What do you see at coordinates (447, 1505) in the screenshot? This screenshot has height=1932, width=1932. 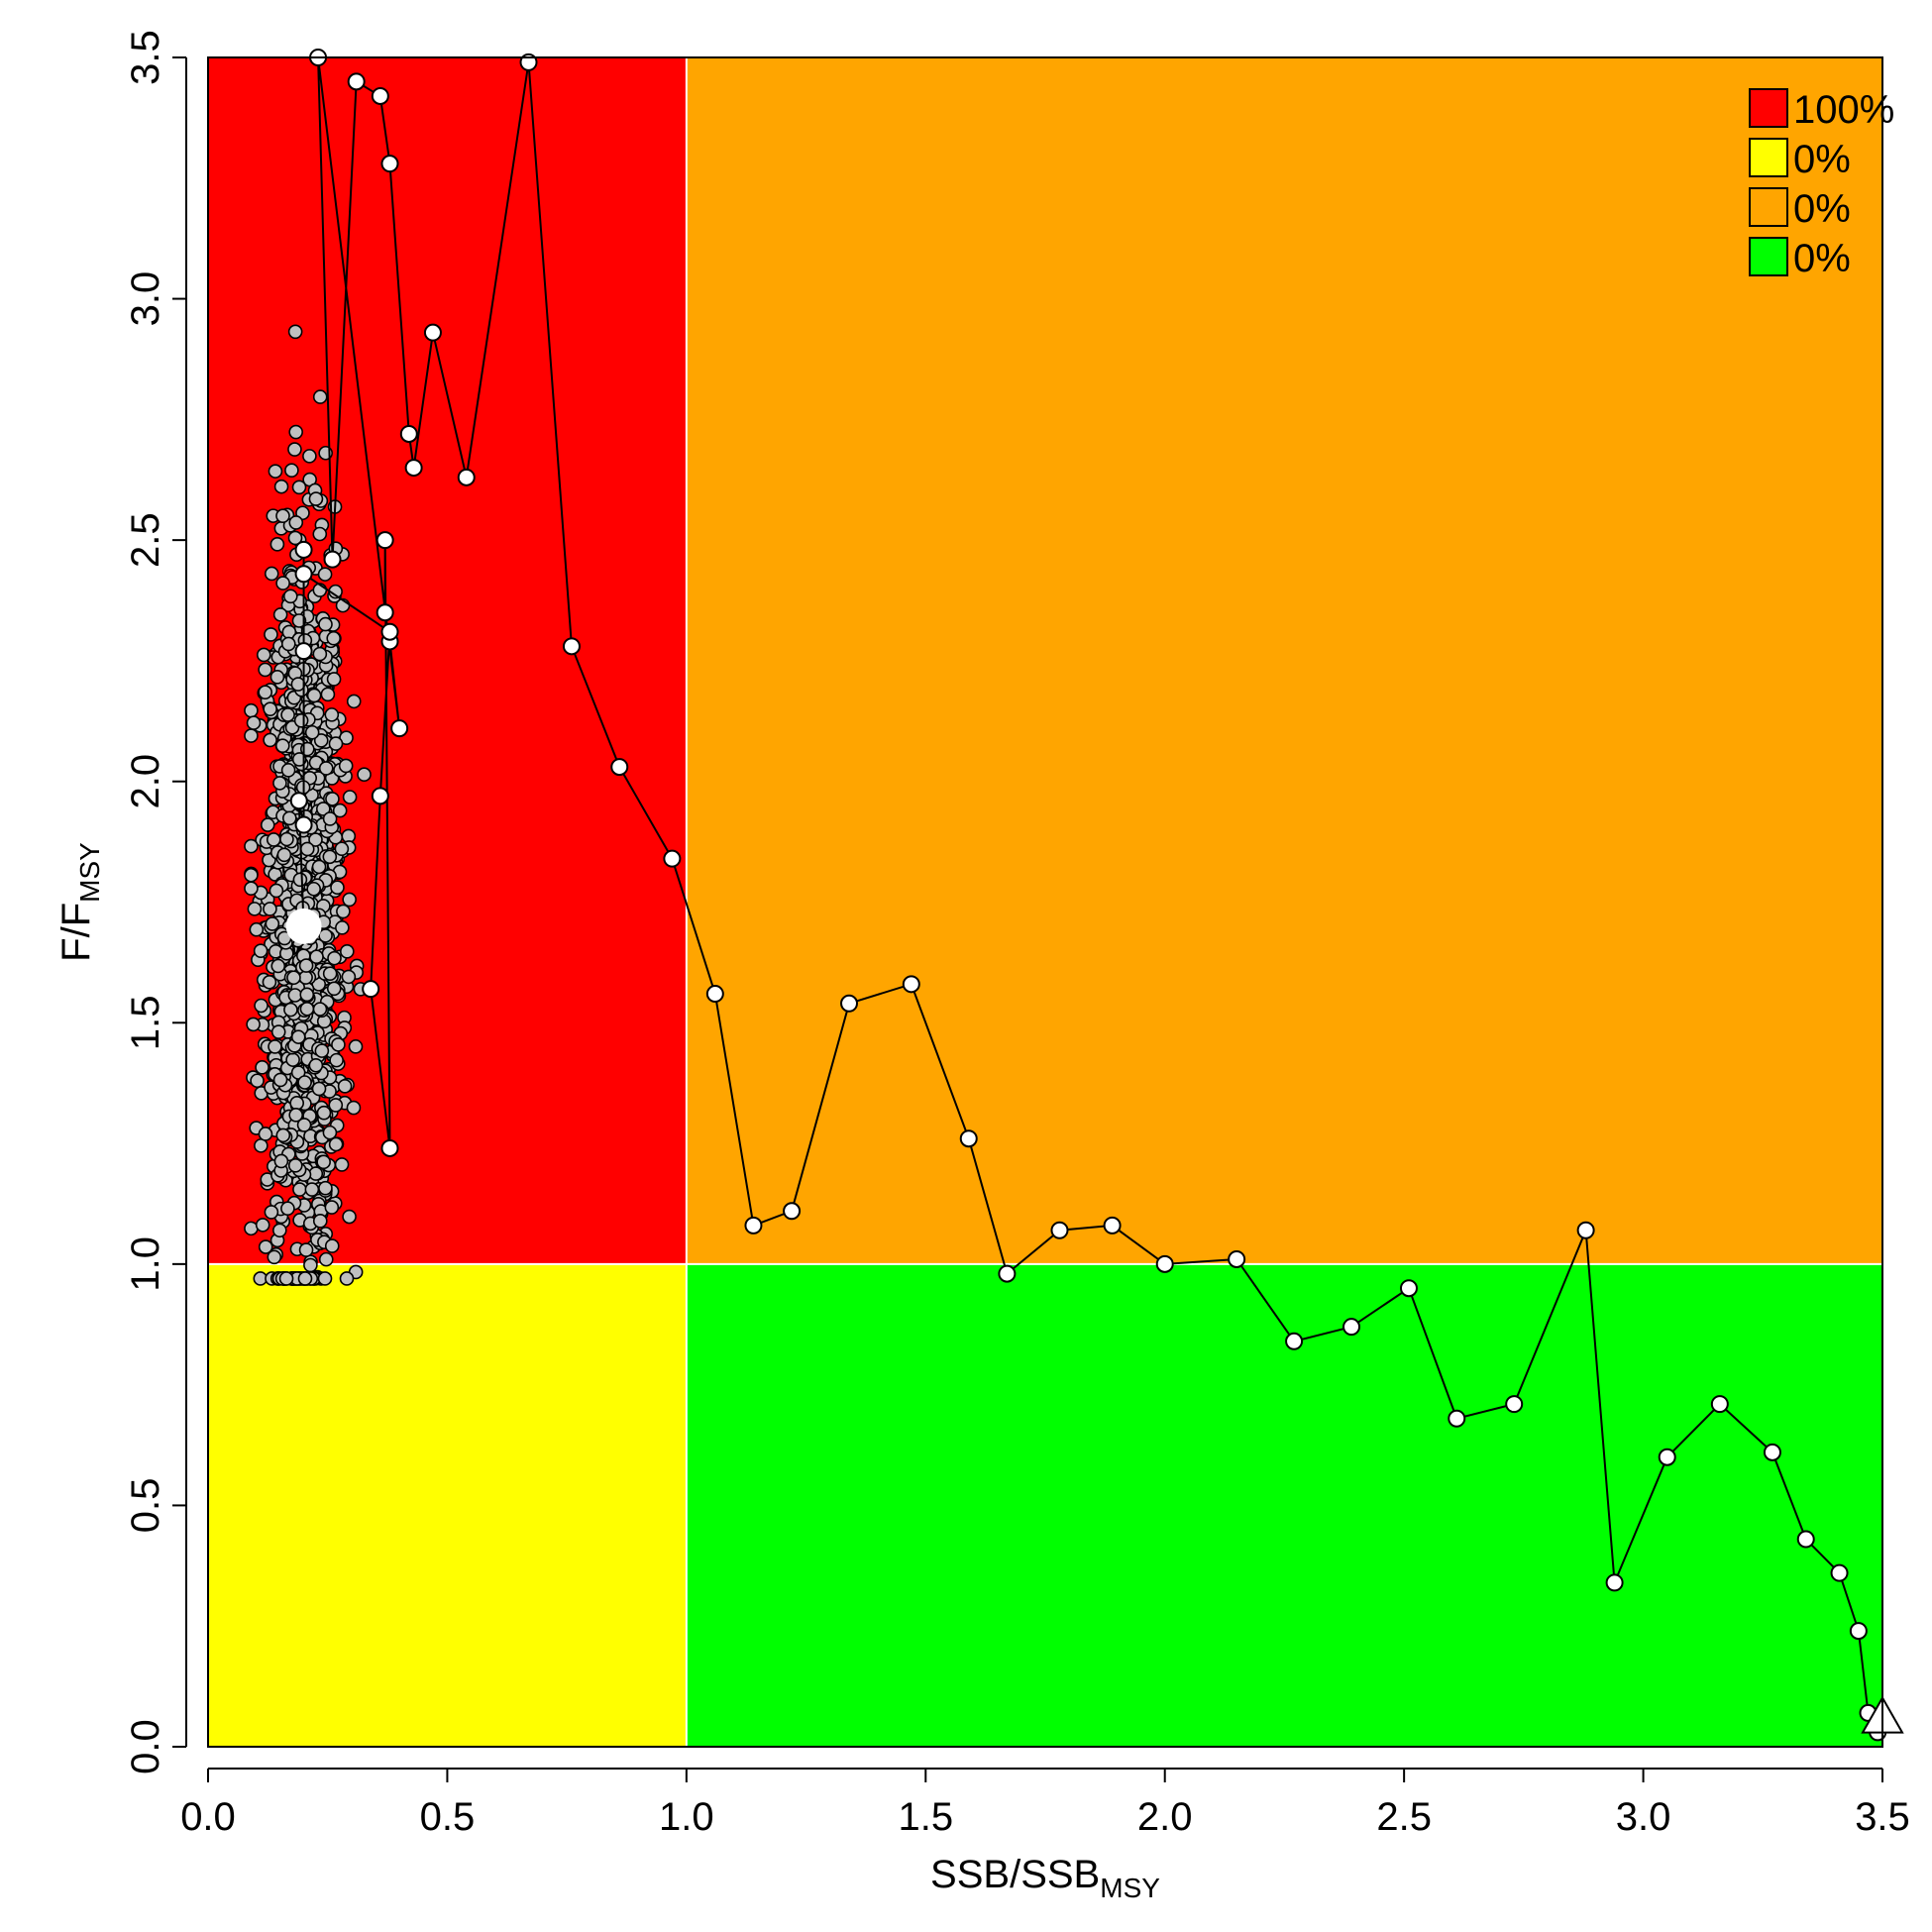 I see `quadrant-overfished-no-overfishing` at bounding box center [447, 1505].